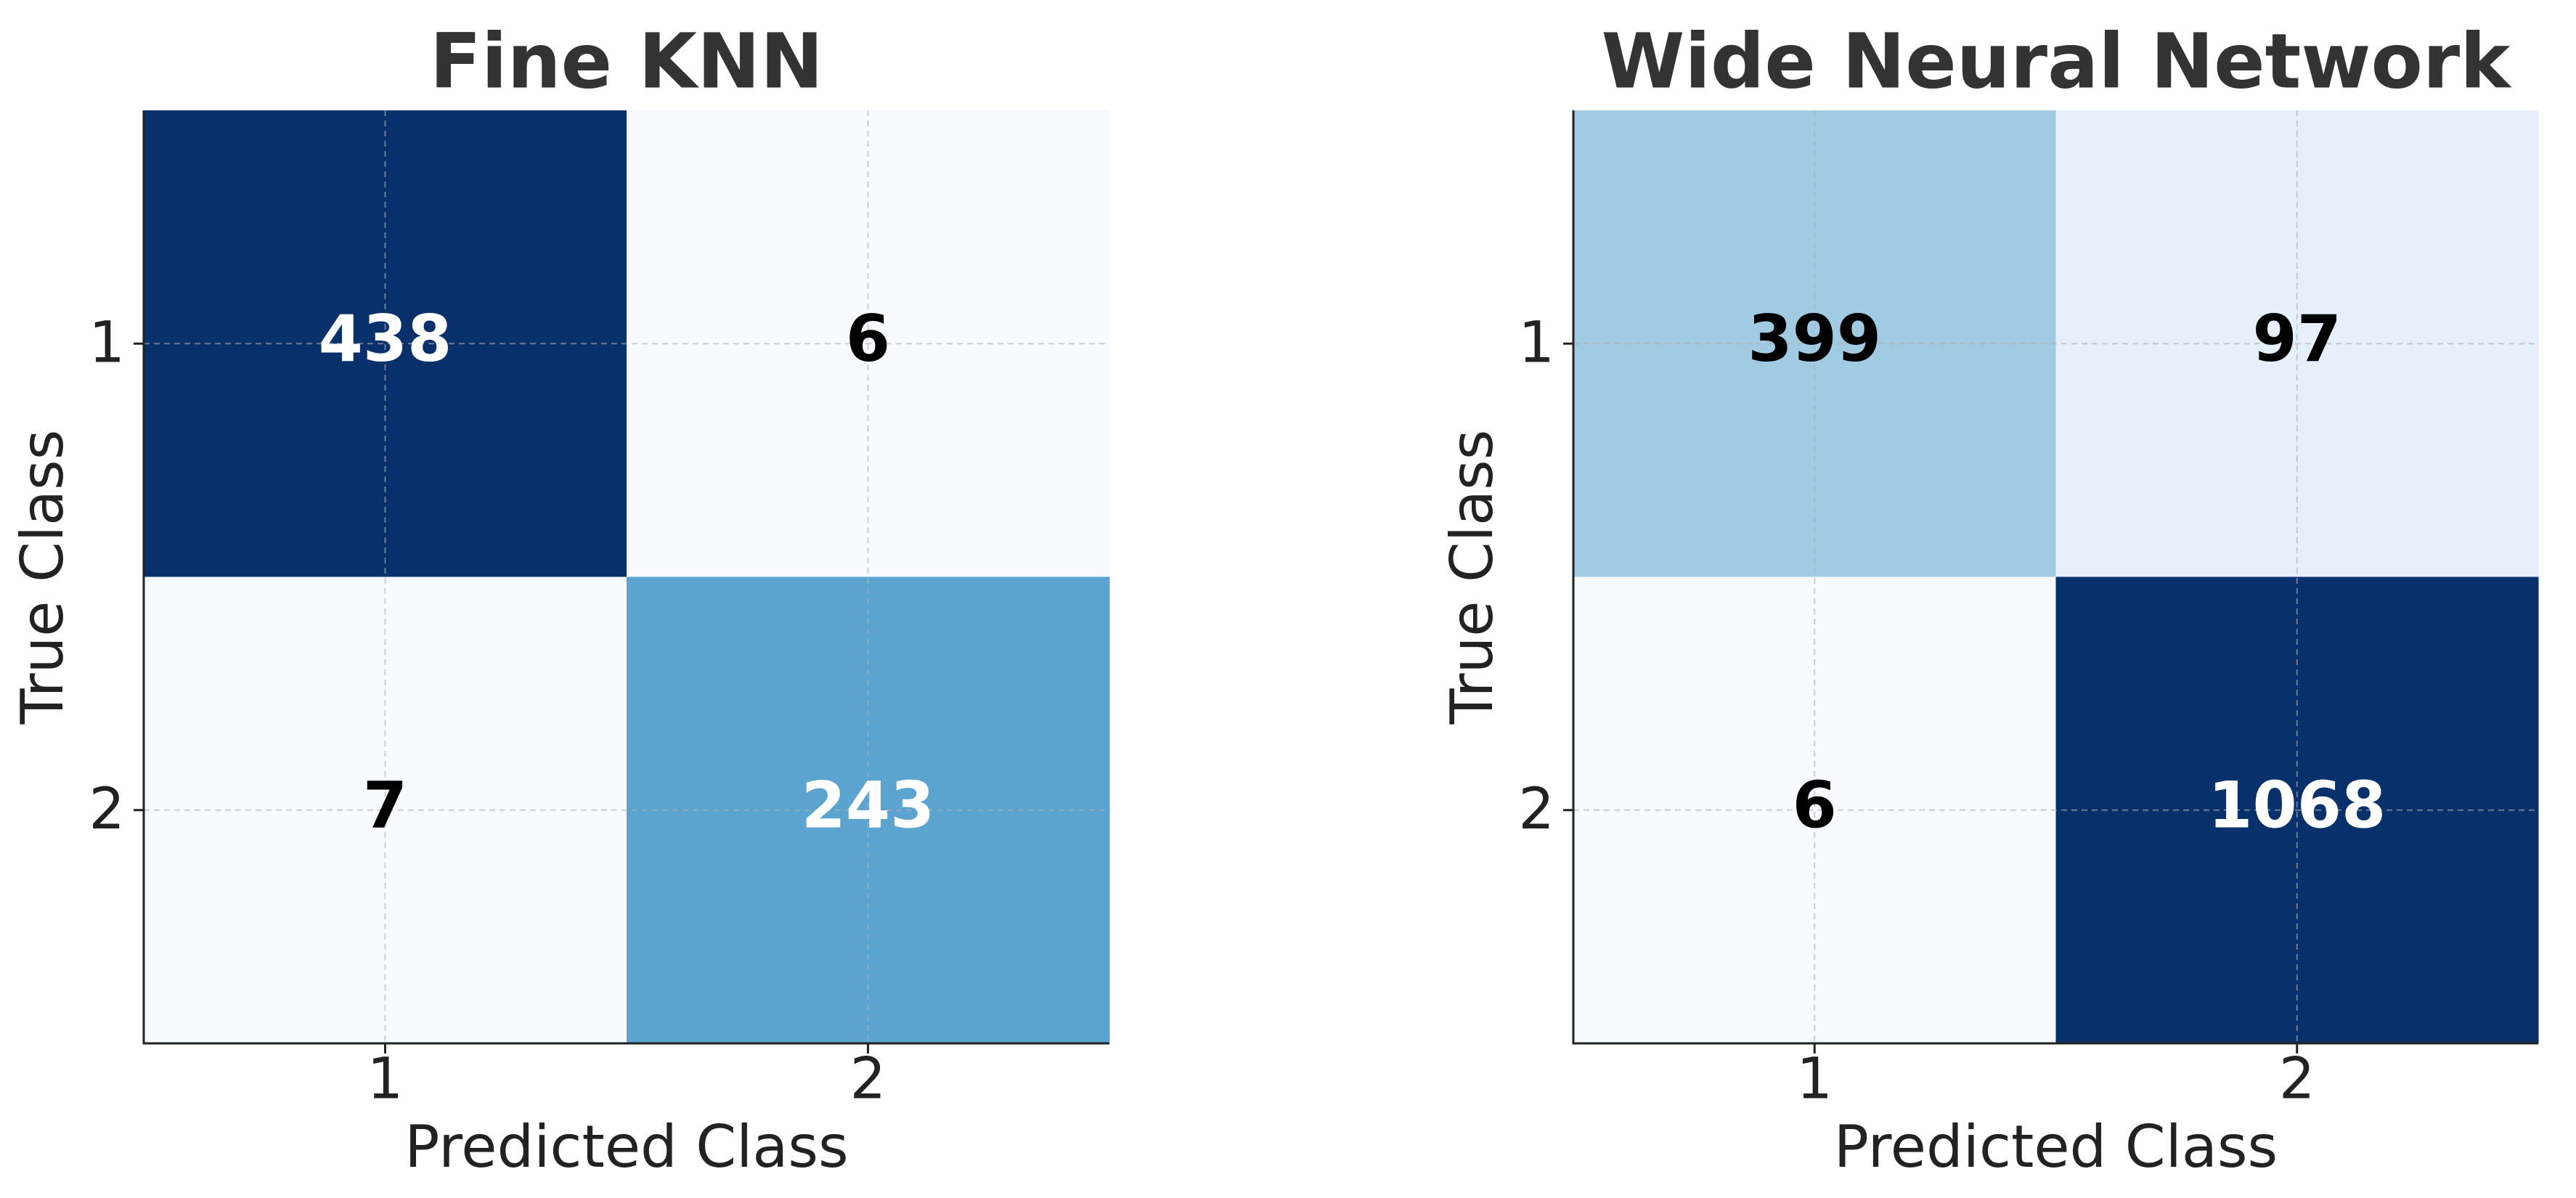 The image size is (2576, 1198). Describe the element at coordinates (1814, 339) in the screenshot. I see `cell-value-label: 399` at that location.